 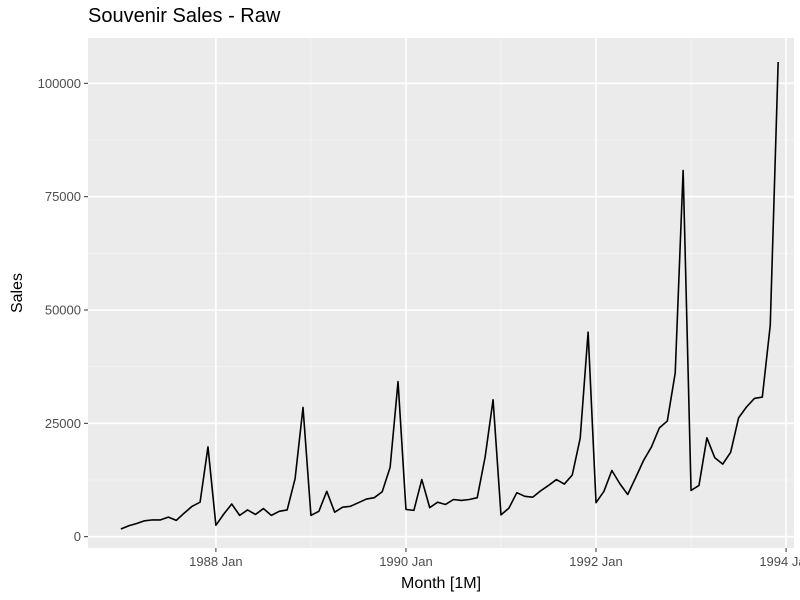 What do you see at coordinates (779, 561) in the screenshot?
I see `x-tick-label: 1994 Jan` at bounding box center [779, 561].